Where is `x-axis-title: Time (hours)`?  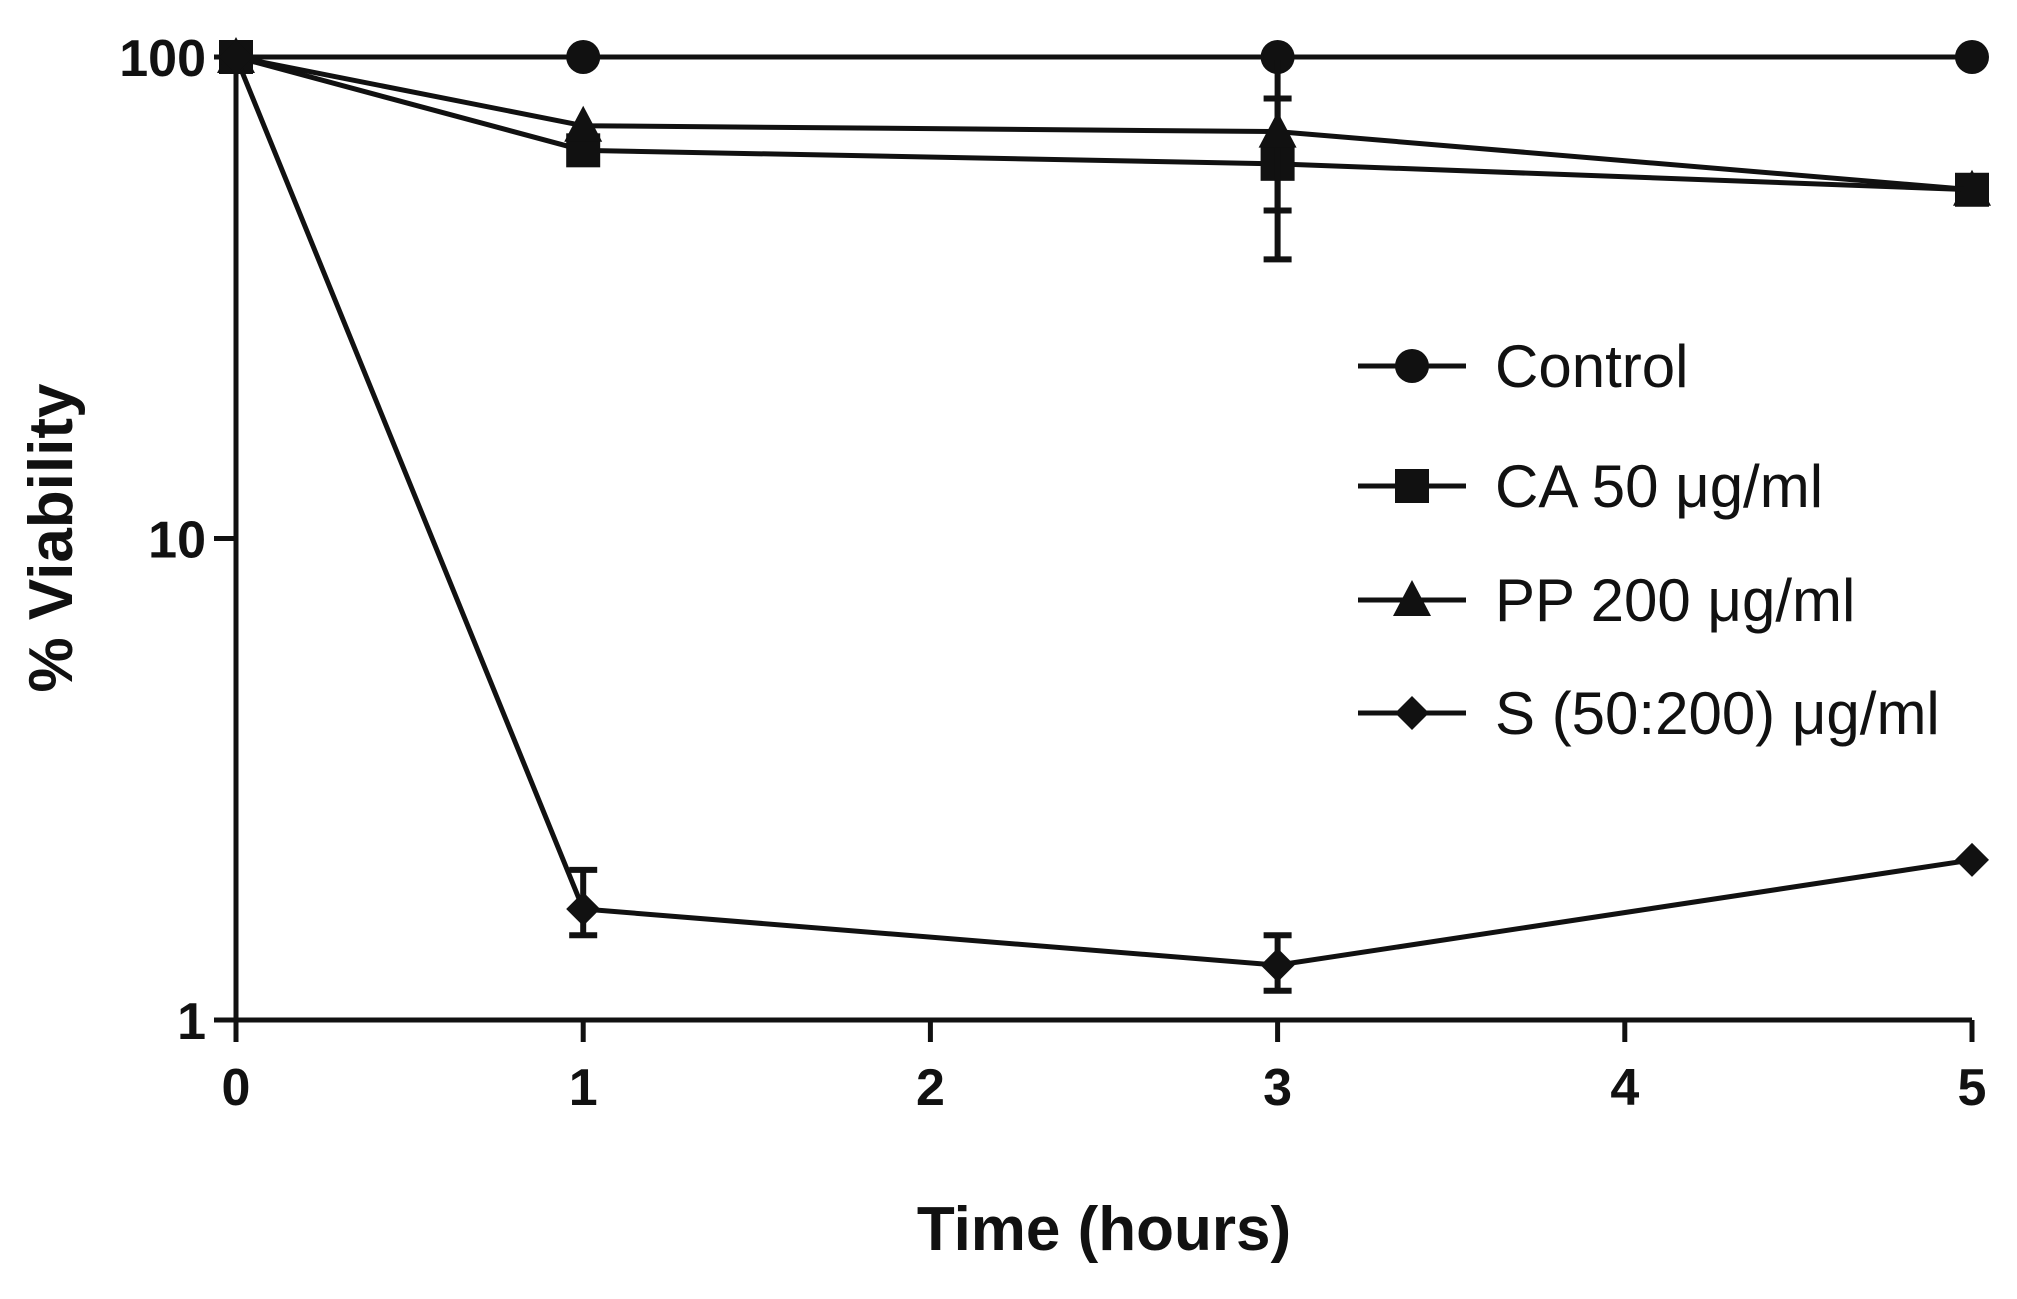
x-axis-title: Time (hours) is located at coordinates (1104, 1229).